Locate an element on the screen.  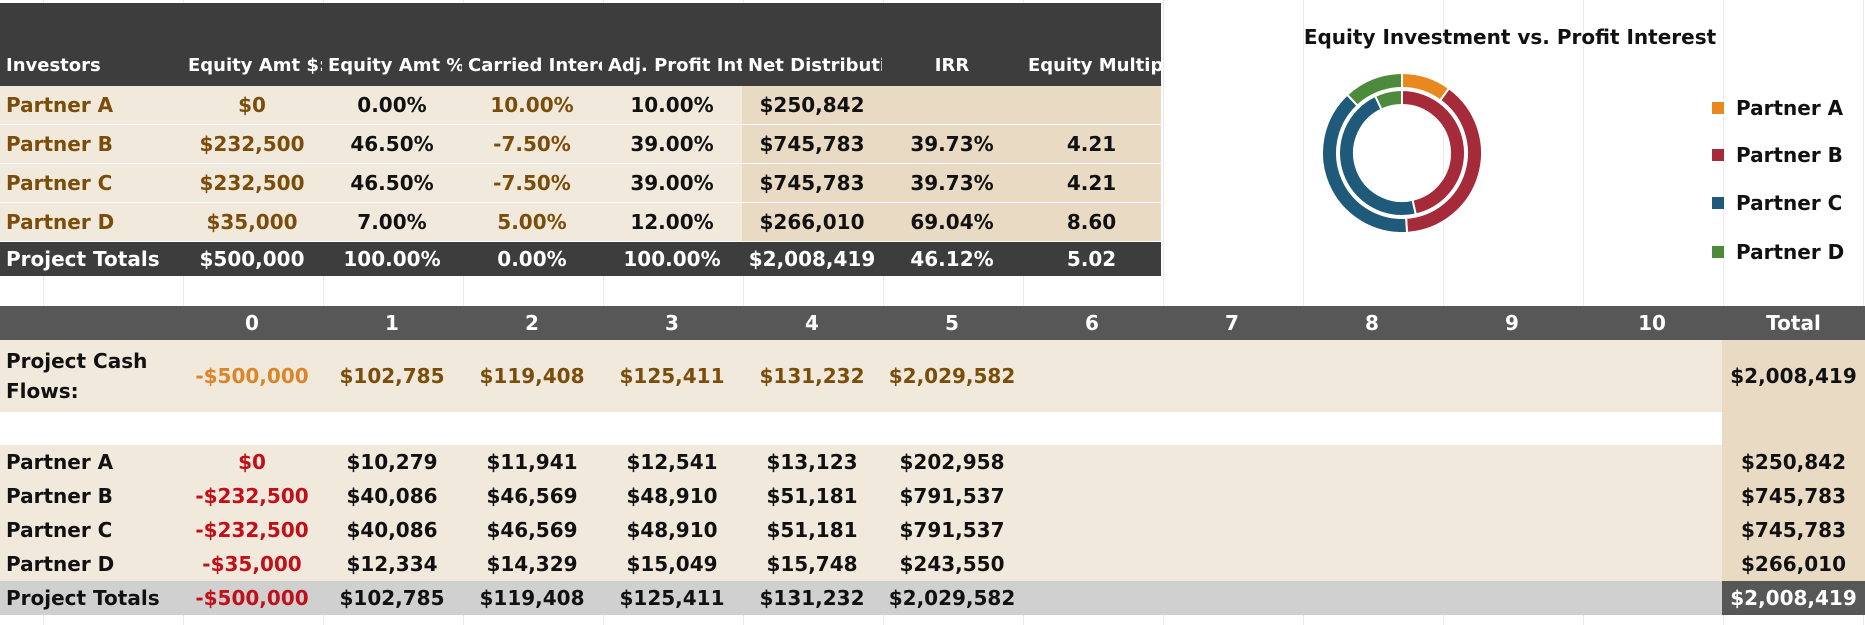
cash-flow-cell: $15,748 is located at coordinates (812, 564).